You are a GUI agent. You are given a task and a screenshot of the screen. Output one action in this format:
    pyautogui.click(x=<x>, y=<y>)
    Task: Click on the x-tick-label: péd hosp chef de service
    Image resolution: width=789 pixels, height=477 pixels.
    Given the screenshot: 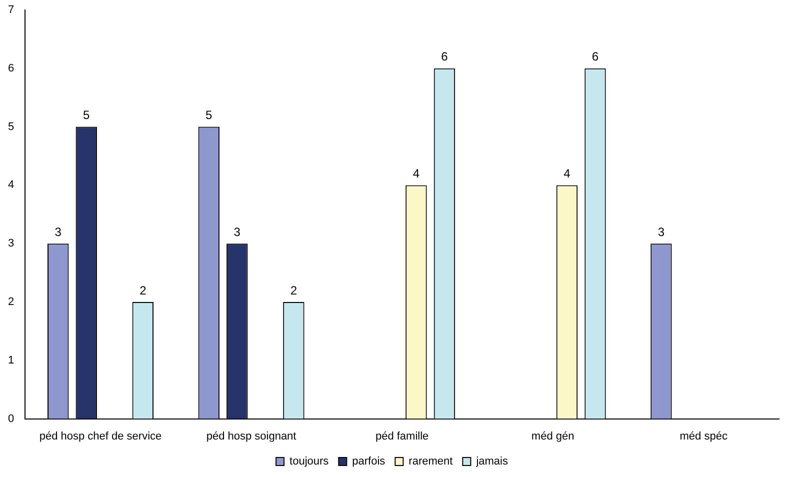 What is the action you would take?
    pyautogui.click(x=100, y=436)
    